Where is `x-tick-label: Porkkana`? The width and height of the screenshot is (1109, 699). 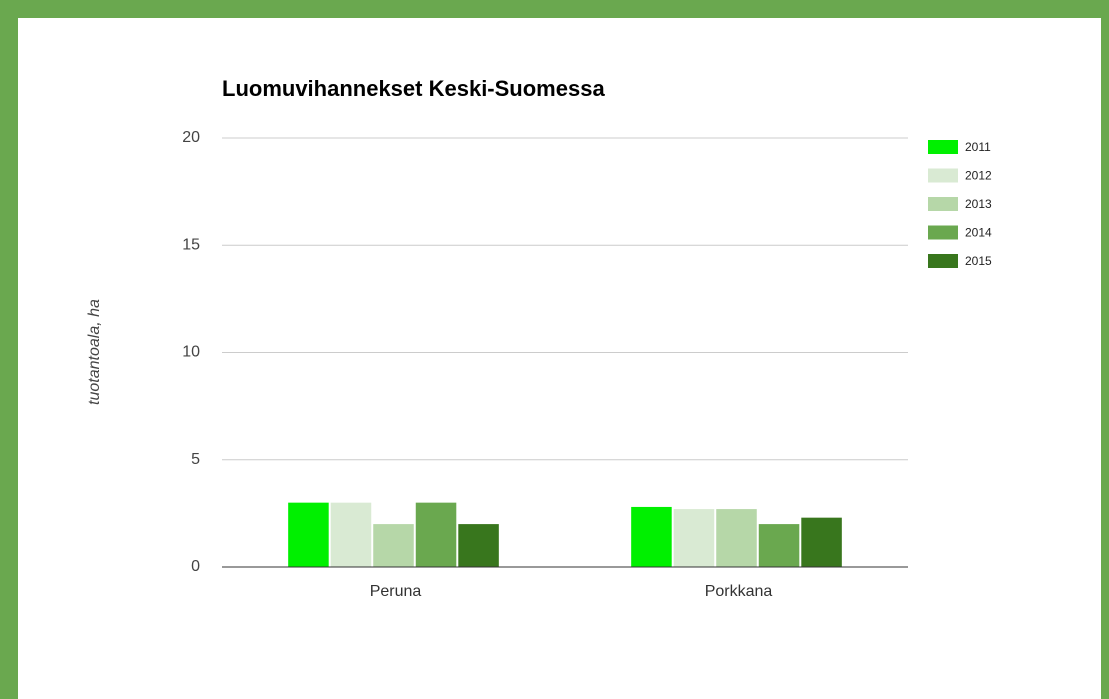 x-tick-label: Porkkana is located at coordinates (739, 591).